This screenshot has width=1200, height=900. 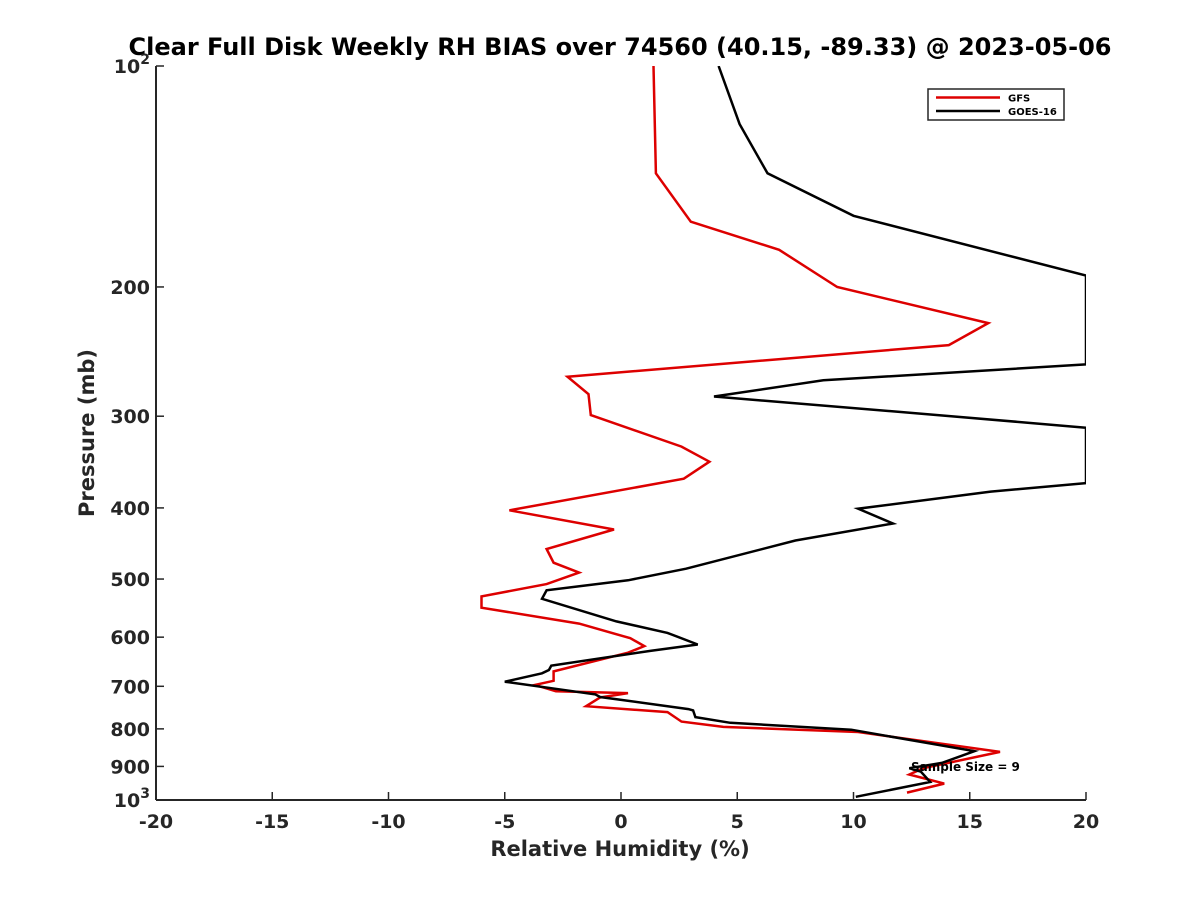 I want to click on y-tick-label: 400, so click(x=130, y=509).